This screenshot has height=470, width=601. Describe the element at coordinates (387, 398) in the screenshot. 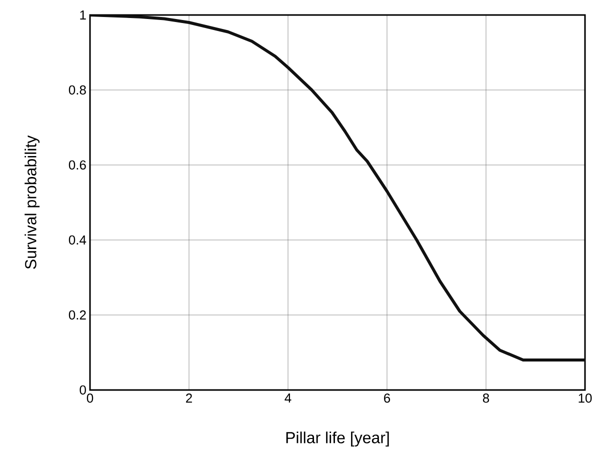

I see `x-tick-label: 6` at that location.